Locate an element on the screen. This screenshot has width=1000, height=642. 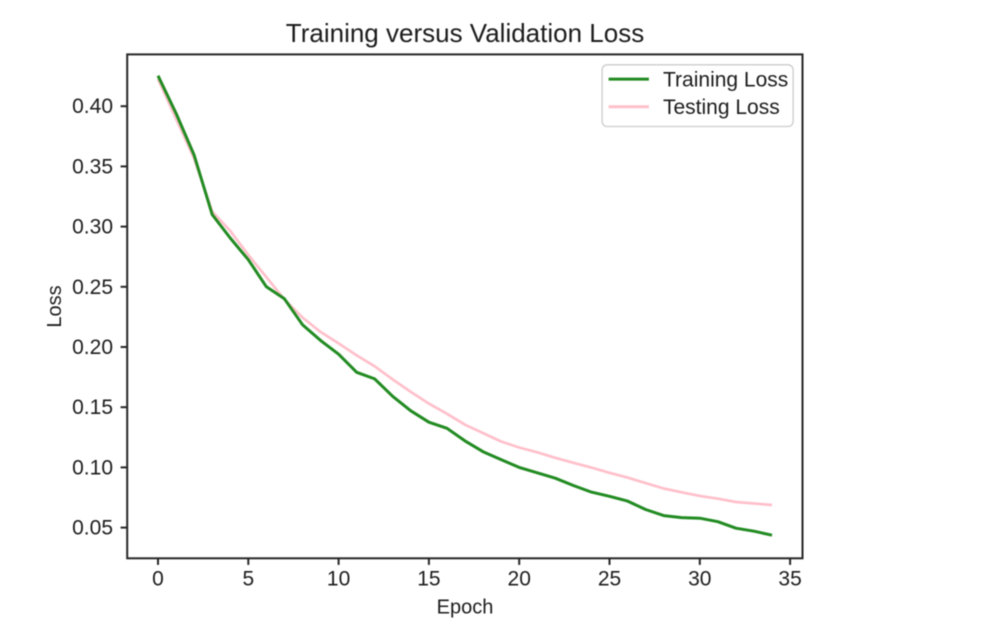
svg-text: 0.40 is located at coordinates (92, 106).